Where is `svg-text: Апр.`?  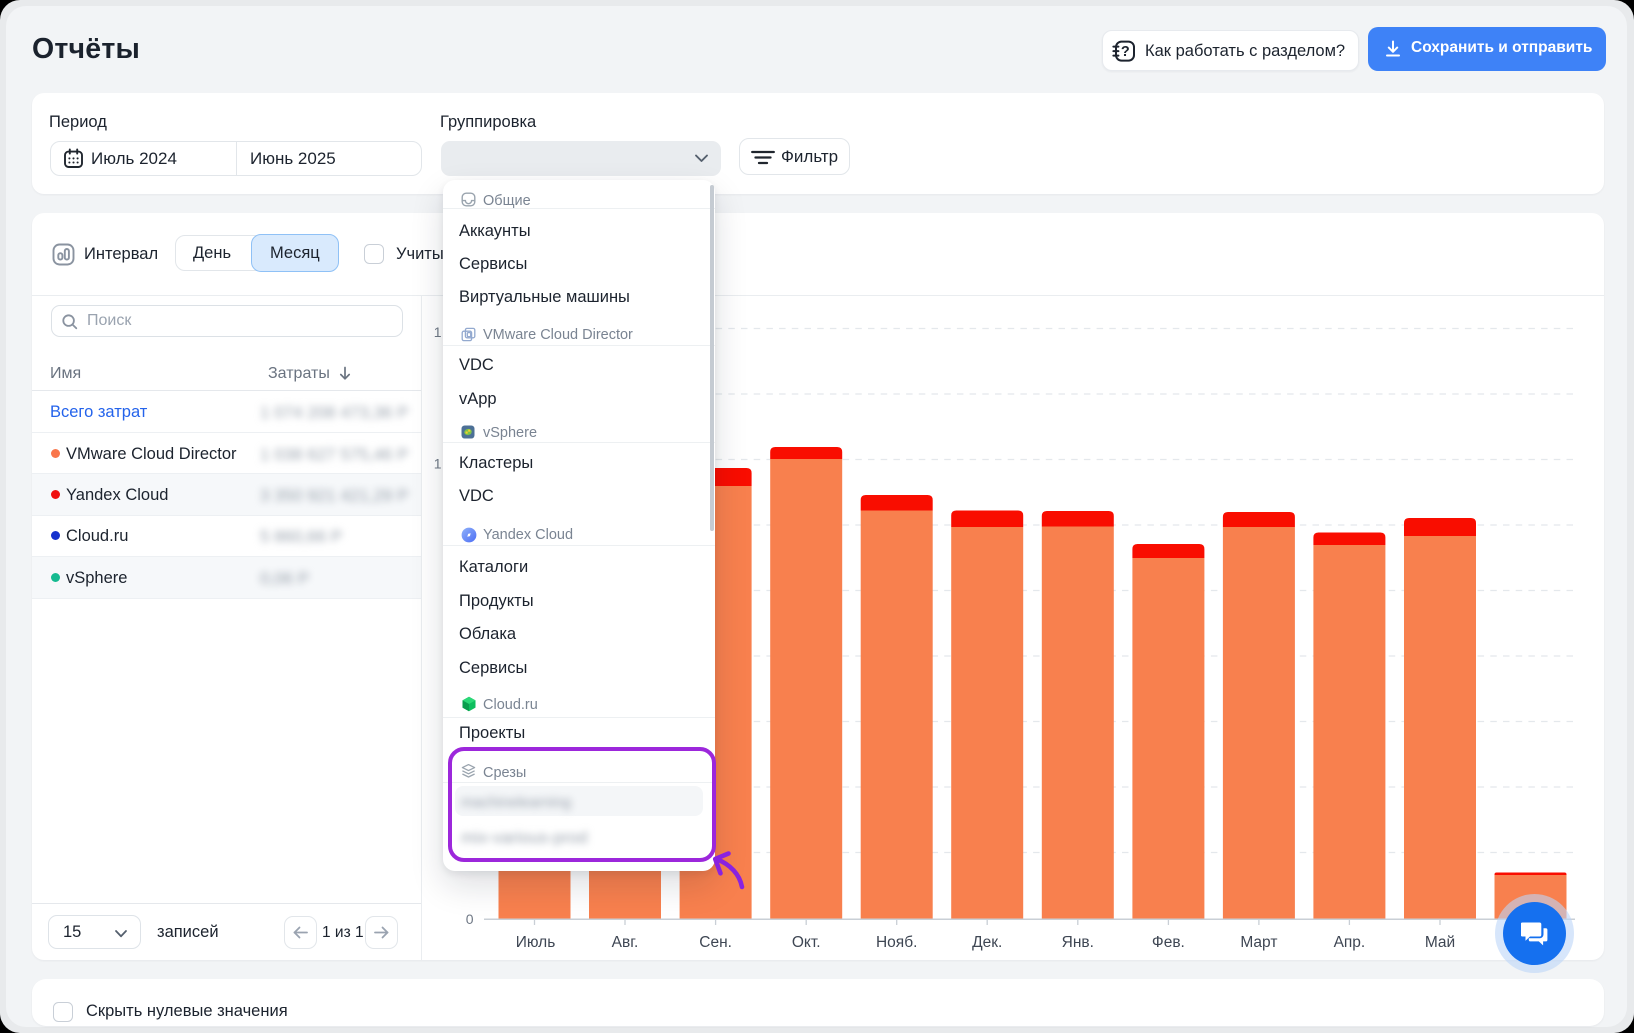 svg-text: Апр. is located at coordinates (1350, 942).